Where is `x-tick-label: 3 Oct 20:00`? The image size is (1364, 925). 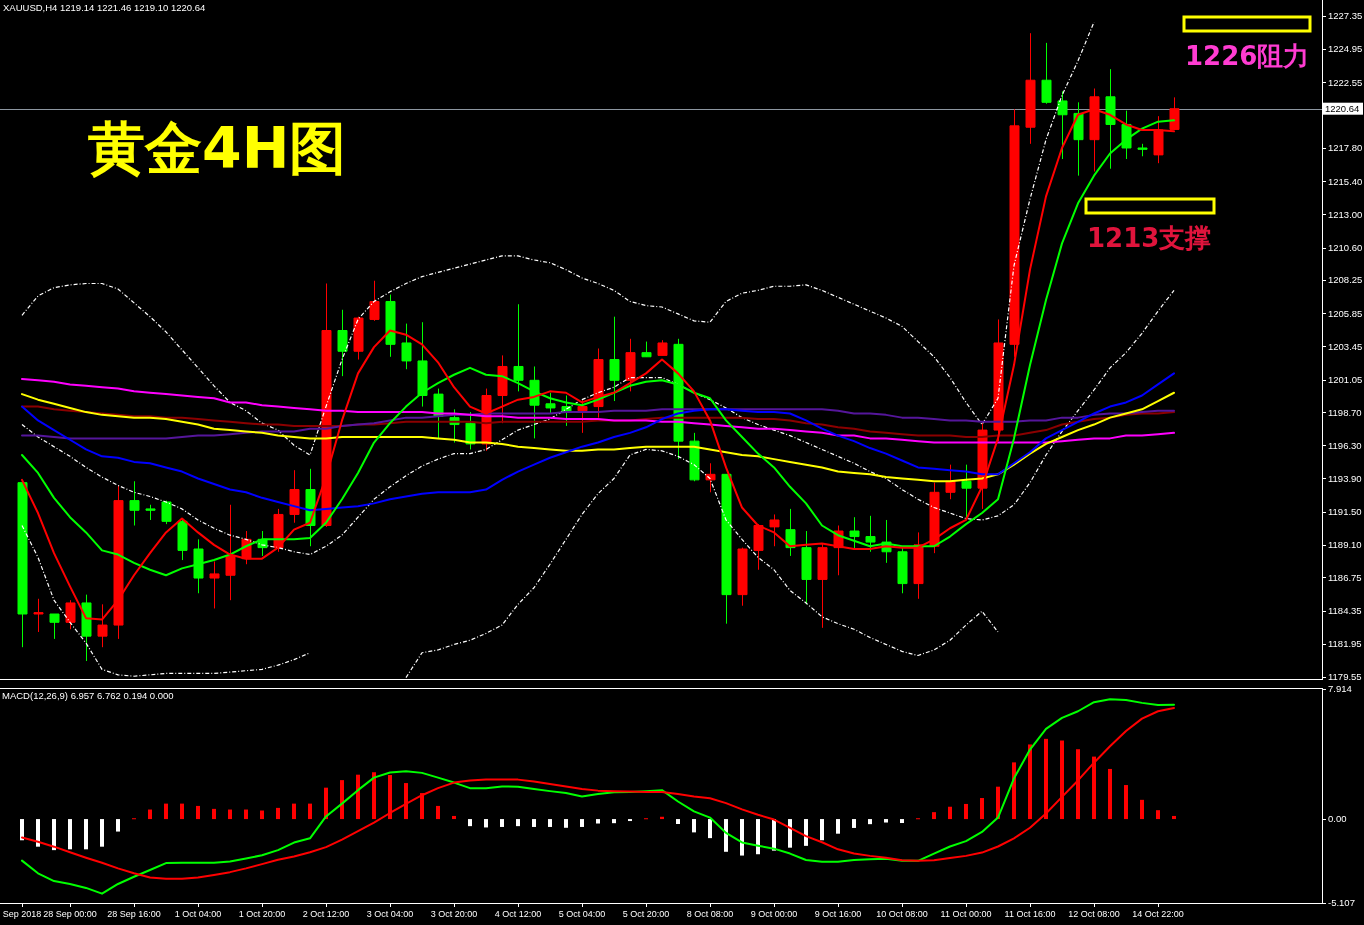
x-tick-label: 3 Oct 20:00 is located at coordinates (454, 914).